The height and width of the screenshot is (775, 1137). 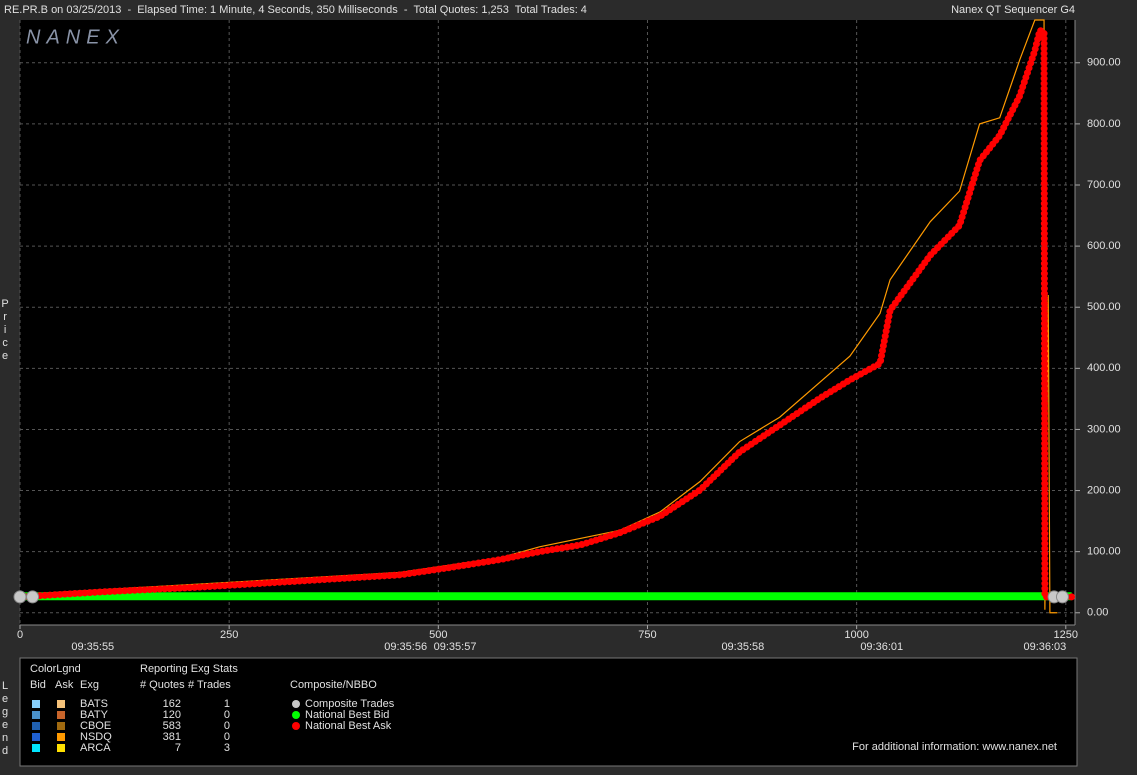 What do you see at coordinates (20, 635) in the screenshot?
I see `x-tick-label: 0` at bounding box center [20, 635].